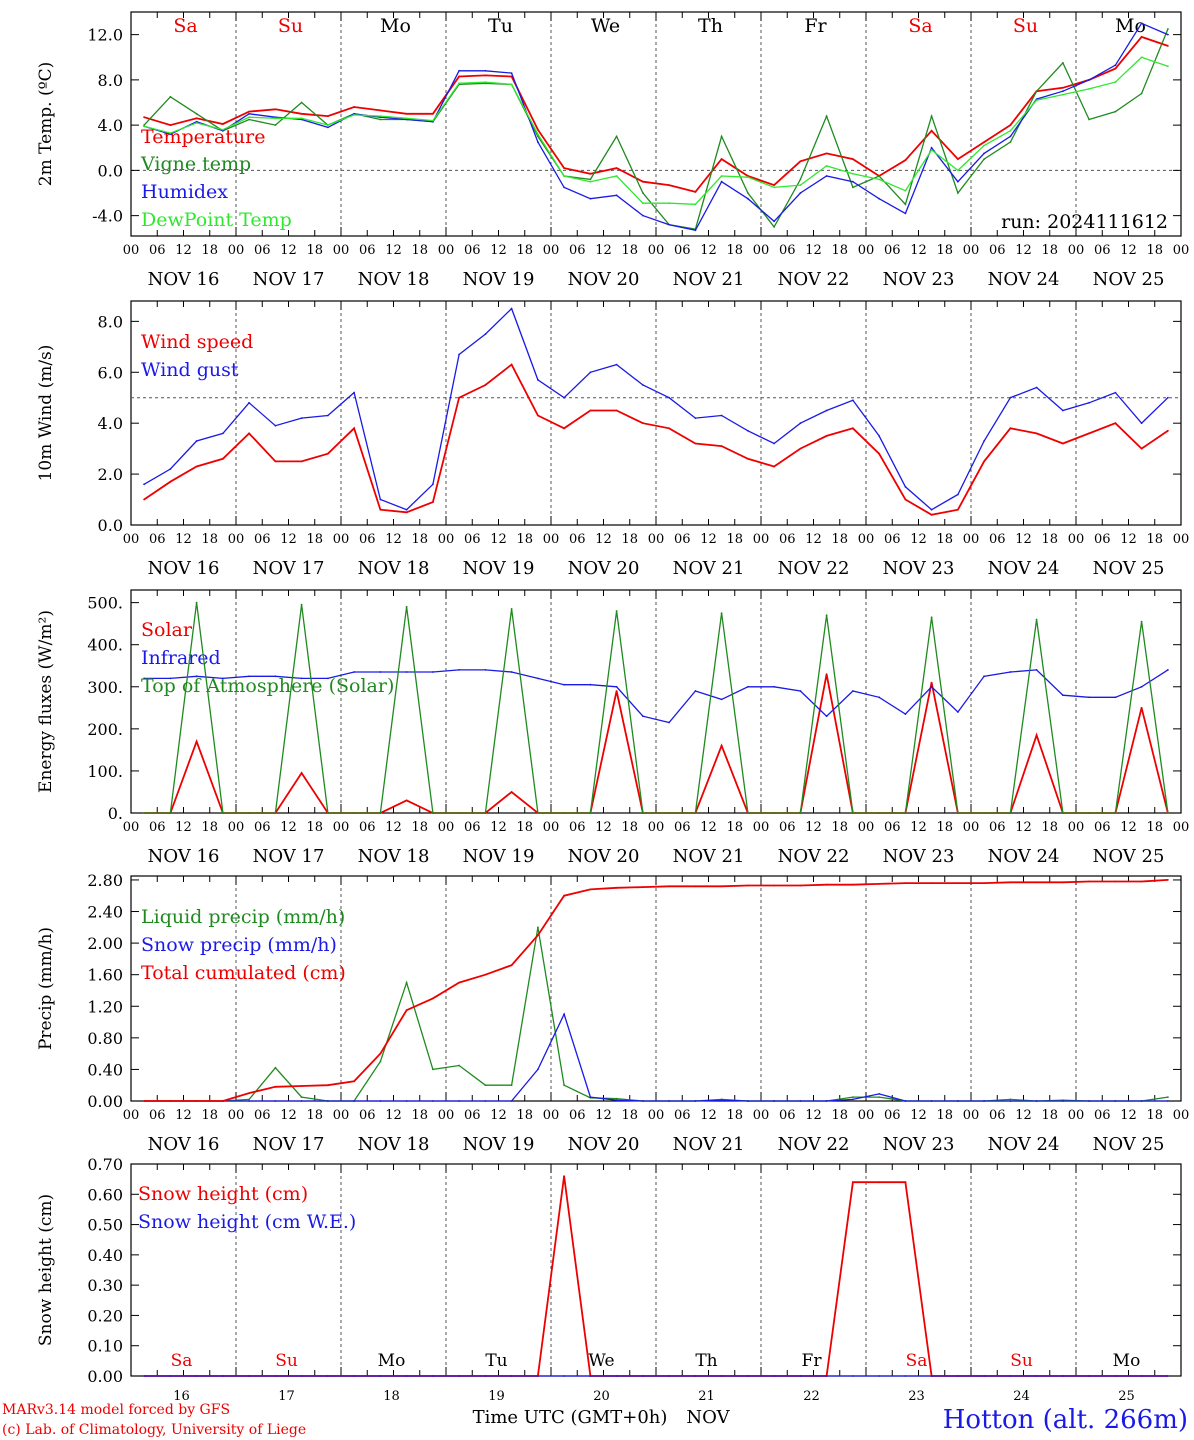 The image size is (1194, 1440). What do you see at coordinates (499, 568) in the screenshot?
I see `date-label: NOV 19` at bounding box center [499, 568].